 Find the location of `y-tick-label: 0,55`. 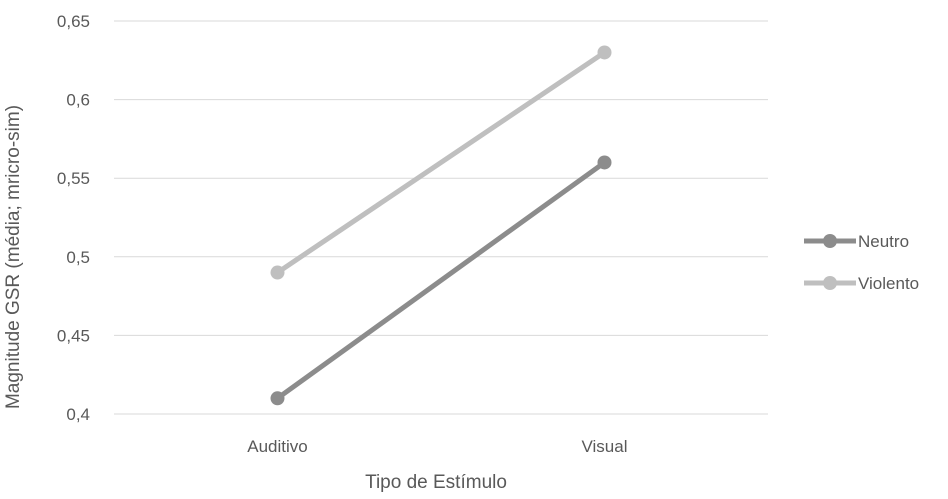

y-tick-label: 0,55 is located at coordinates (73, 178).